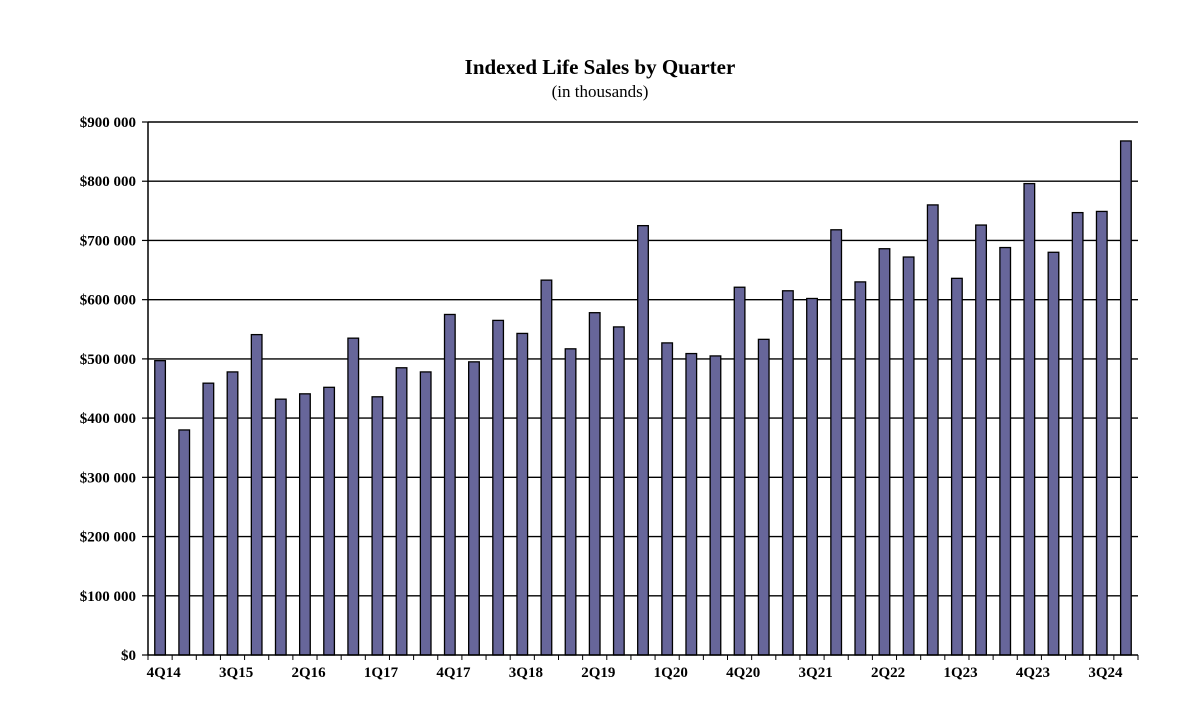 The image size is (1200, 722). Describe the element at coordinates (449, 484) in the screenshot. I see `bar-4Q17` at that location.